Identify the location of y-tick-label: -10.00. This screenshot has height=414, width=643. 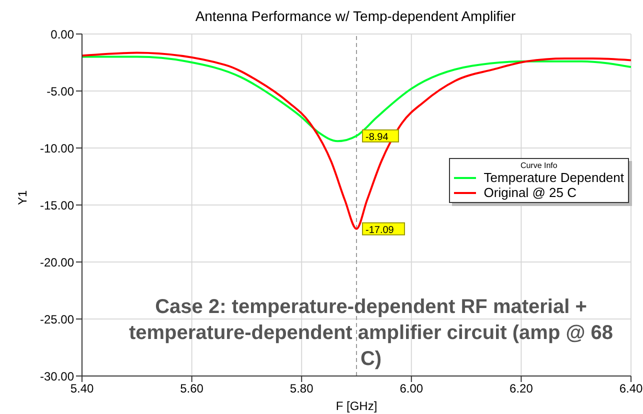
(57, 148).